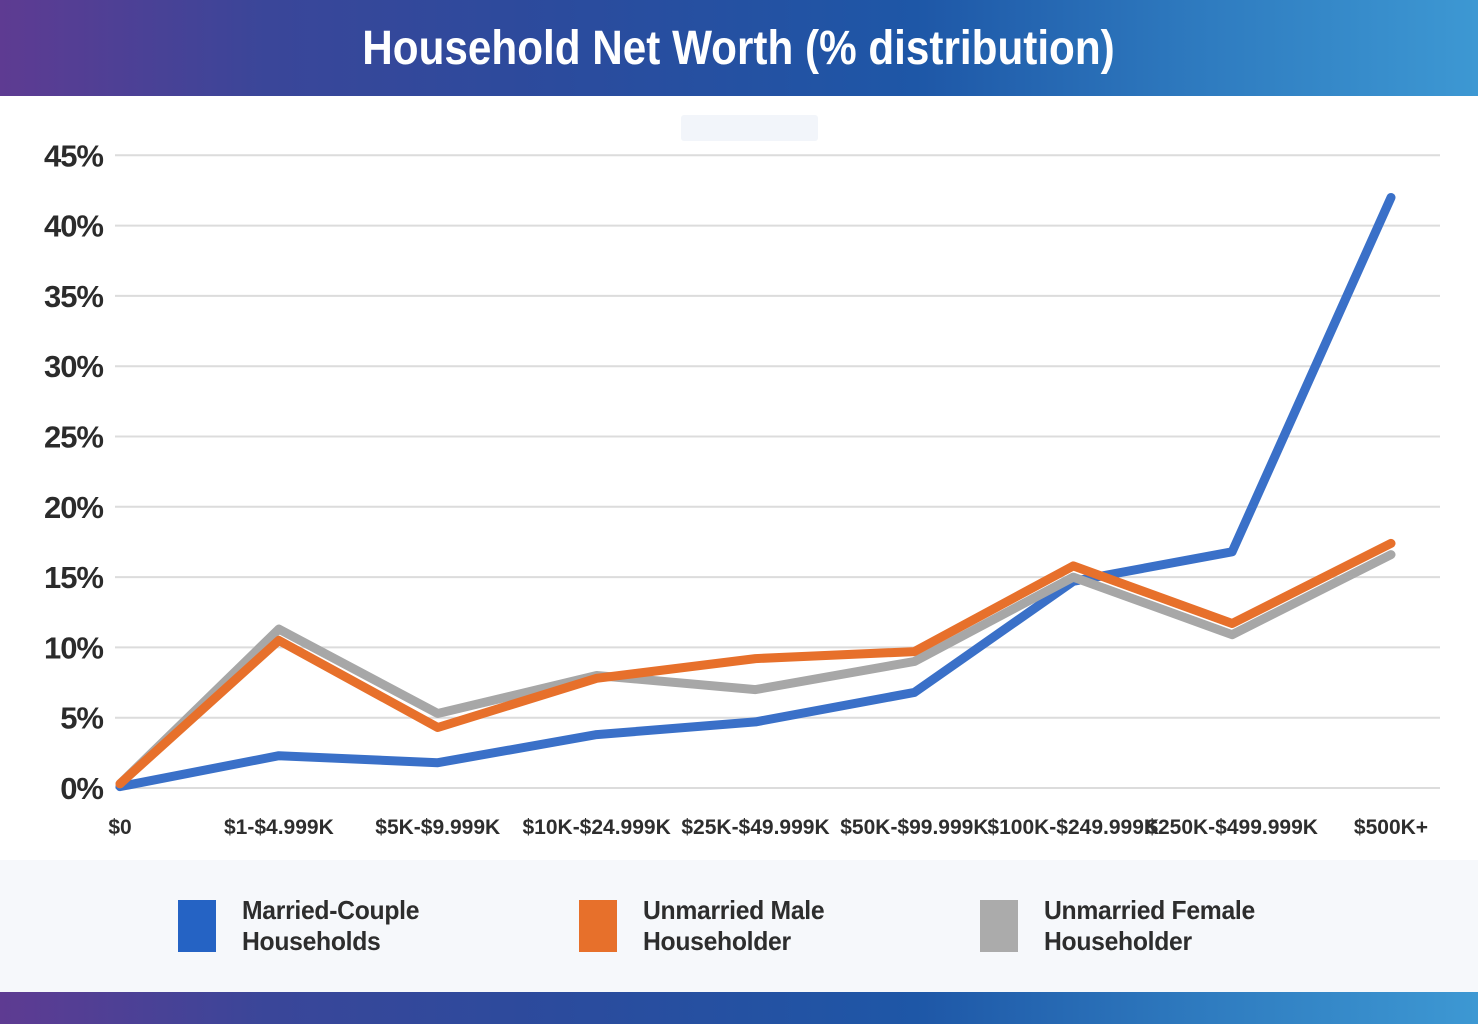 The height and width of the screenshot is (1024, 1478). What do you see at coordinates (1073, 827) in the screenshot?
I see `x-tick-label: $100K-$249.999K` at bounding box center [1073, 827].